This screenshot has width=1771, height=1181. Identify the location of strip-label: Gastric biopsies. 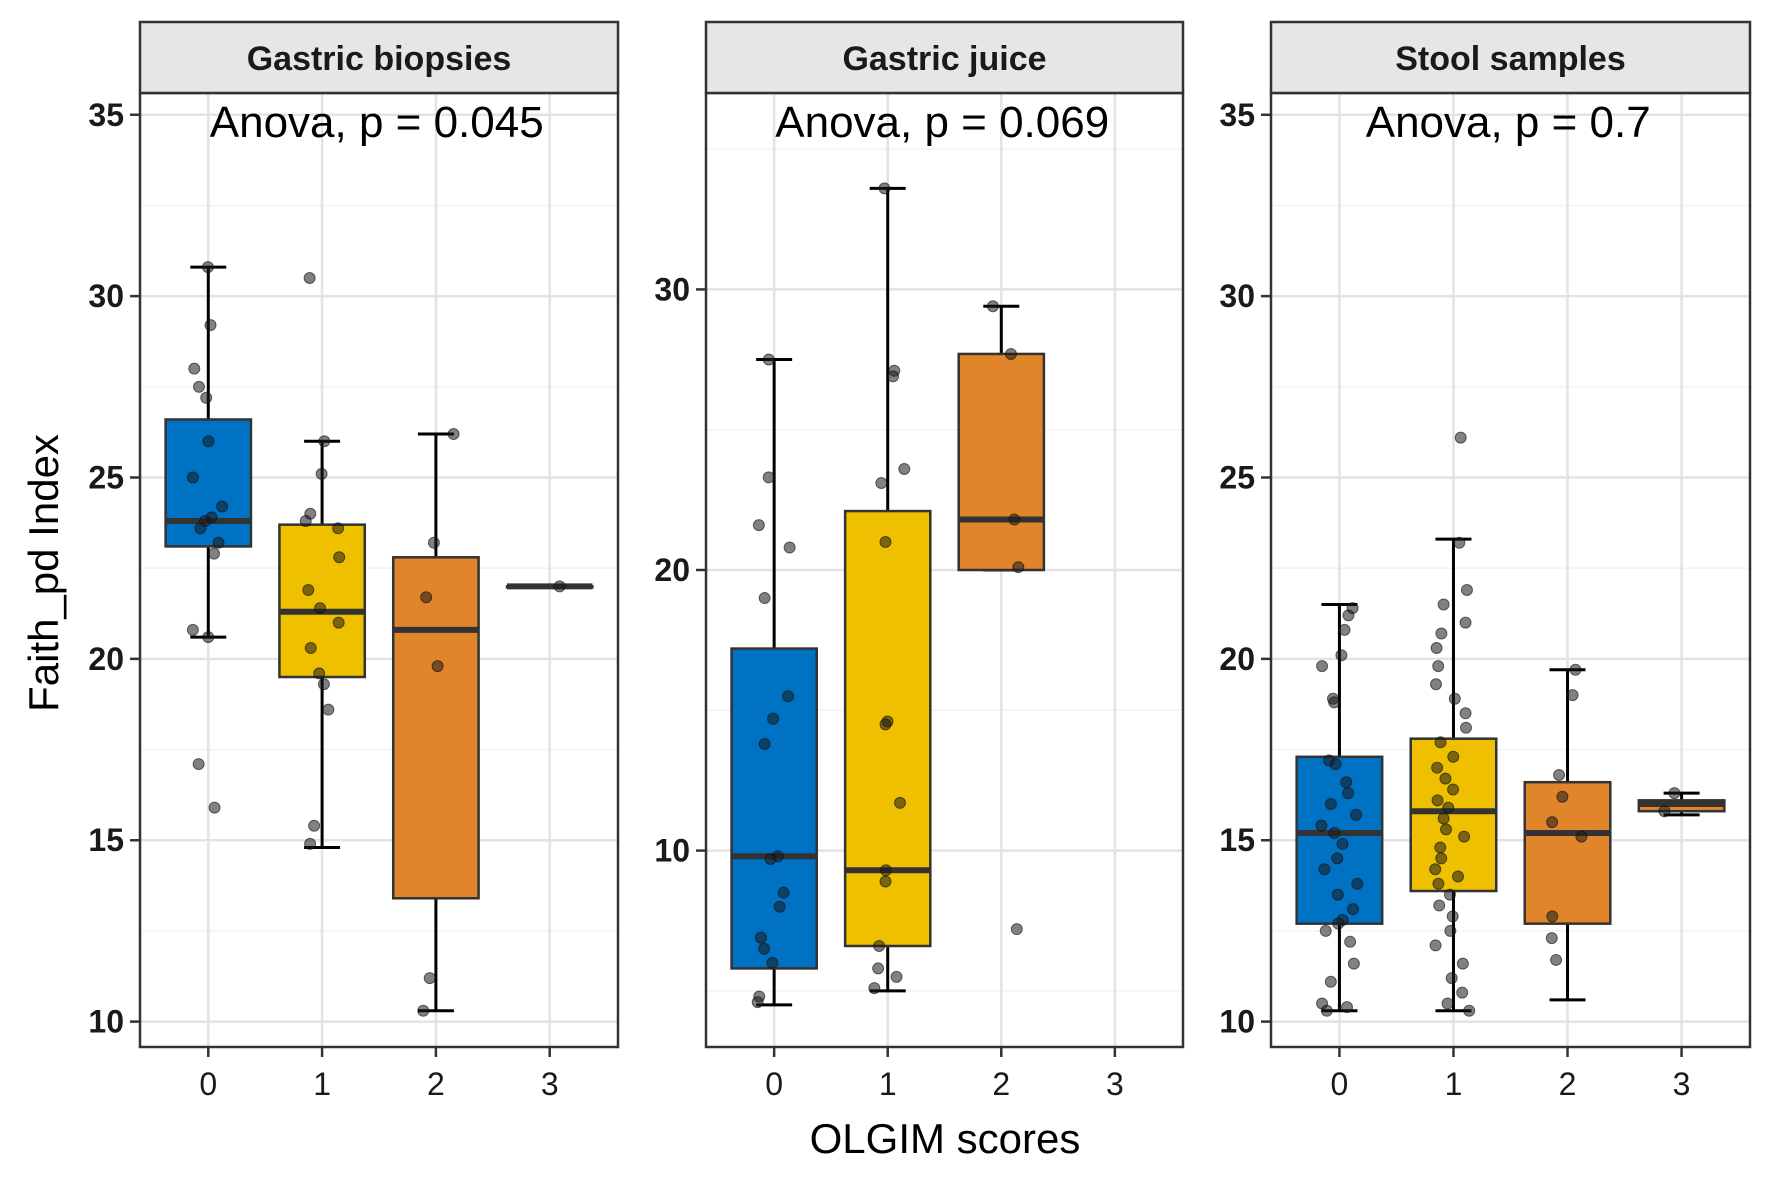
(379, 59).